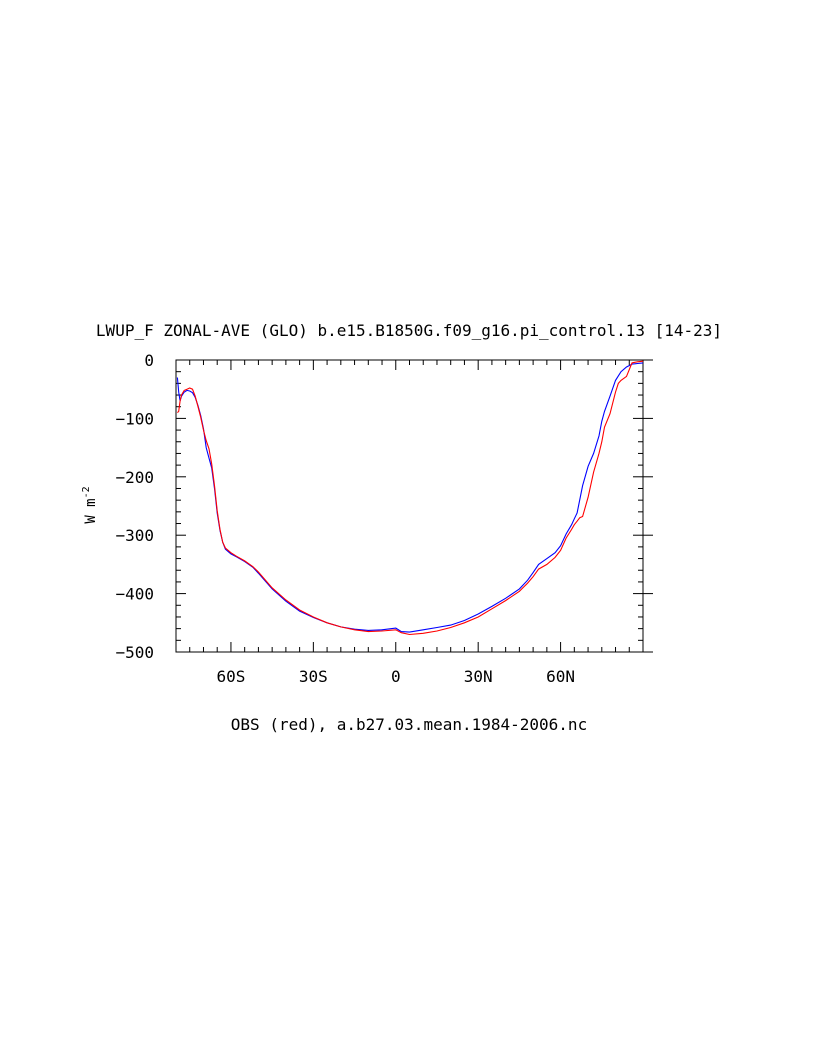 This screenshot has width=818, height=1055. What do you see at coordinates (478, 676) in the screenshot?
I see `x-tick-label: 30N` at bounding box center [478, 676].